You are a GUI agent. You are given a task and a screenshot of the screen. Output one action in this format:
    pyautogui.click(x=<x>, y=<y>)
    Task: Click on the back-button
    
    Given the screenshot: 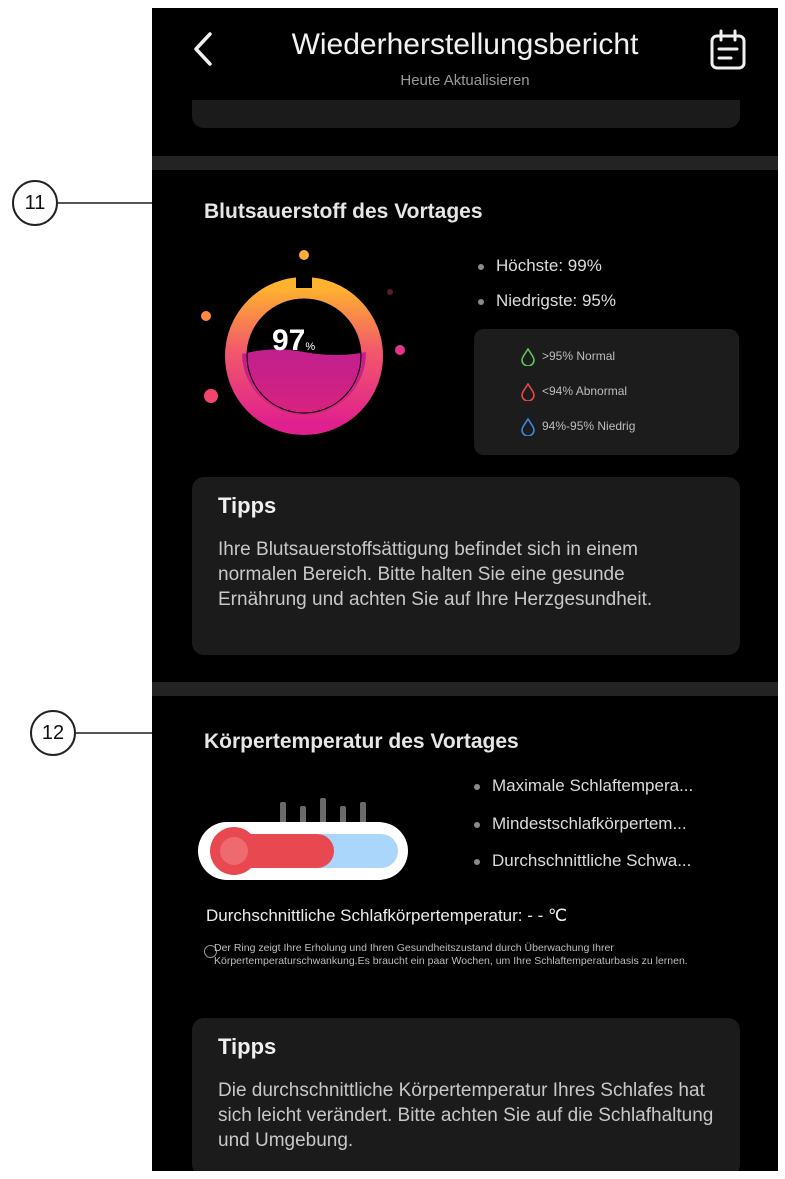 What is the action you would take?
    pyautogui.click(x=203, y=49)
    